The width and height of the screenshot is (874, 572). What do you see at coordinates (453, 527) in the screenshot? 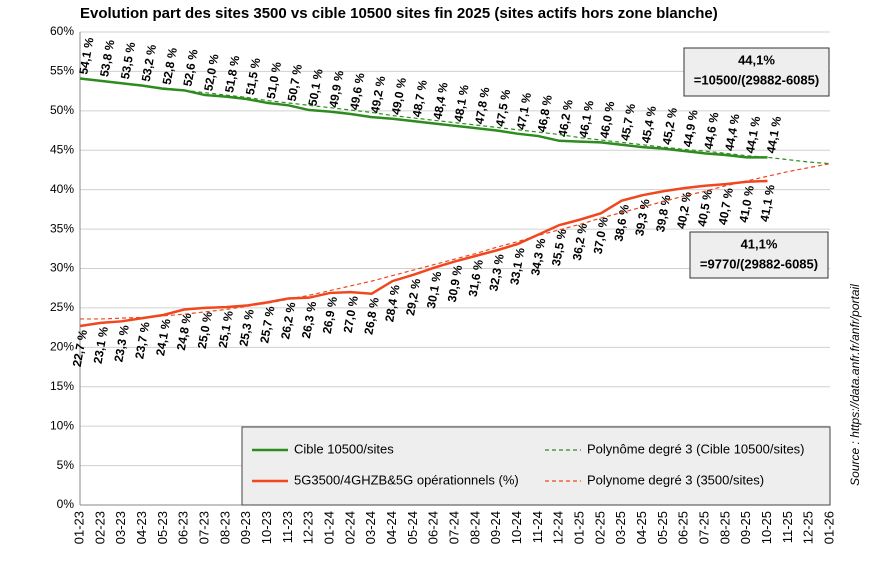
I see `x-tick-label: 07-24` at bounding box center [453, 527].